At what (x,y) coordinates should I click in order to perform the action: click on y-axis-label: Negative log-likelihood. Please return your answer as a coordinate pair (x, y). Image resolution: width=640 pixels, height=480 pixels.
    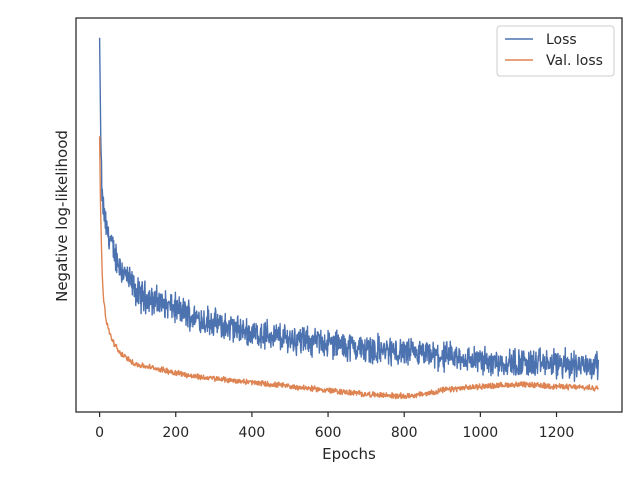
    Looking at the image, I should click on (62, 216).